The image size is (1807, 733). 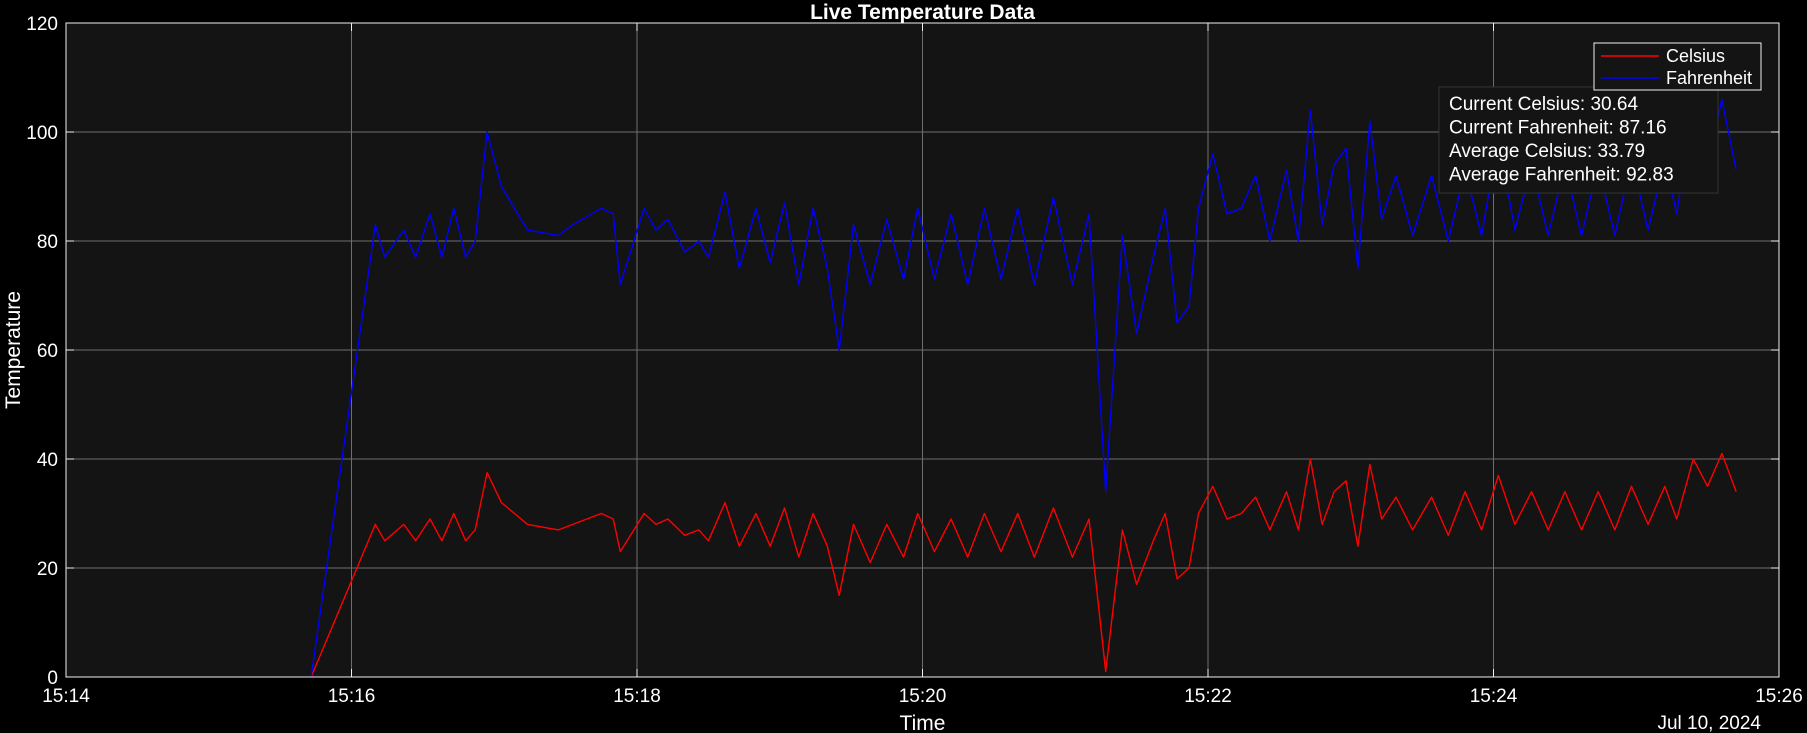 I want to click on y-tick-label: 60, so click(x=47, y=351).